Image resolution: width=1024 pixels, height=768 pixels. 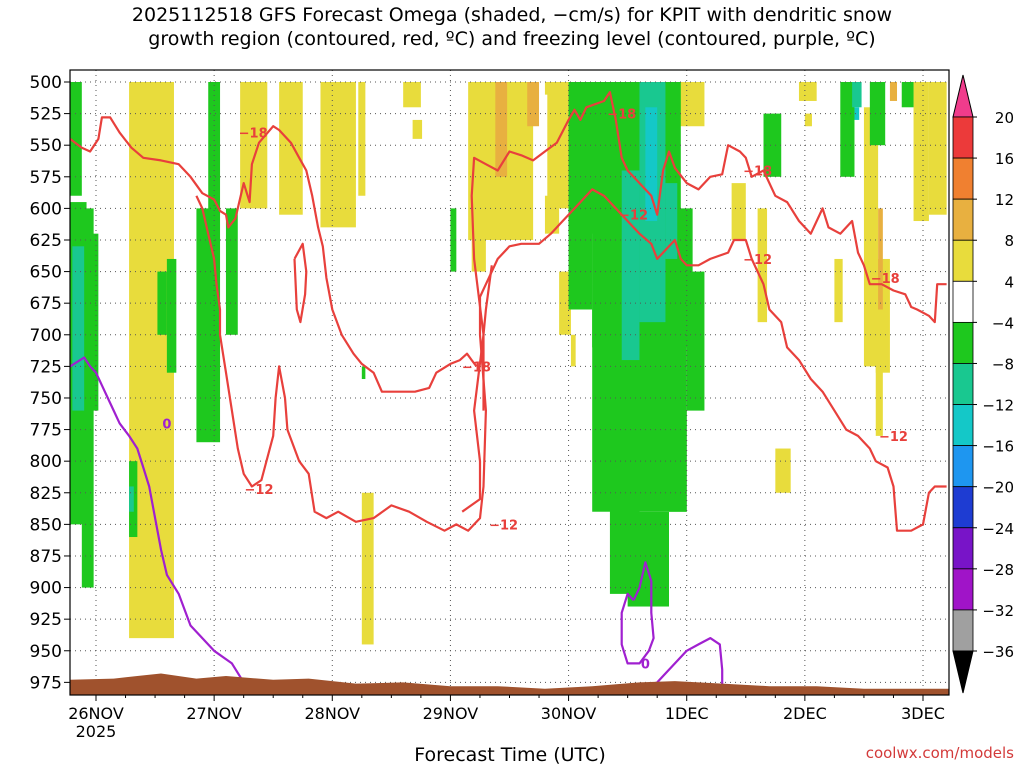 What do you see at coordinates (637, 613) in the screenshot?
I see `contour-line-0b` at bounding box center [637, 613].